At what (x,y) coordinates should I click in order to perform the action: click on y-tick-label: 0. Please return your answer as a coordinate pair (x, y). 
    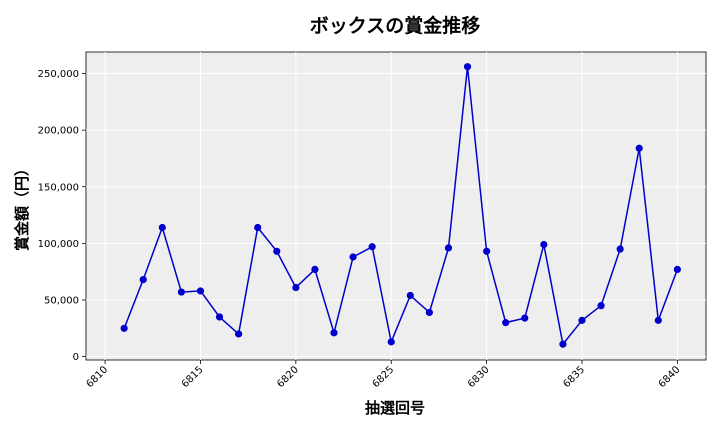
    Looking at the image, I should click on (76, 357).